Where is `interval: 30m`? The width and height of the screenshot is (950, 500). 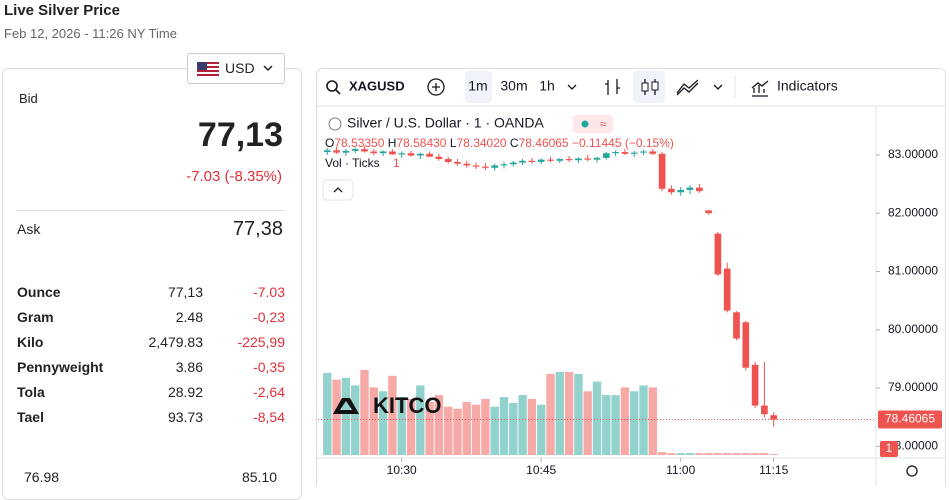
interval: 30m is located at coordinates (513, 86).